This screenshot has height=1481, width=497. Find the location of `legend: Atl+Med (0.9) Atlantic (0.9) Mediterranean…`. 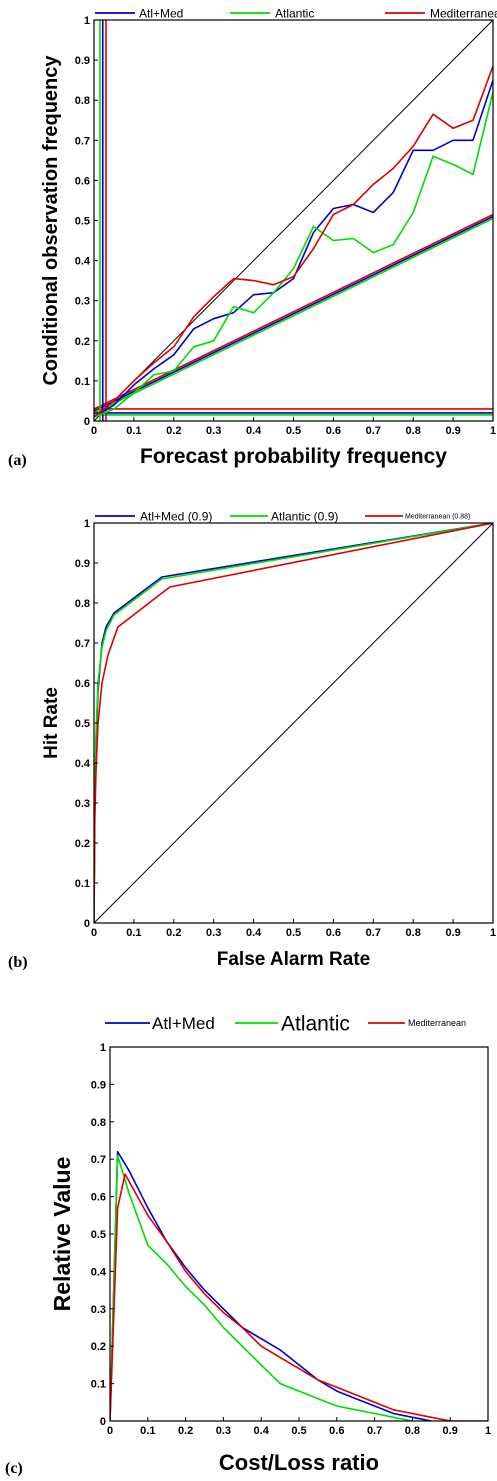

legend: Atl+Med (0.9) Atlantic (0.9) Mediterranean… is located at coordinates (282, 516).